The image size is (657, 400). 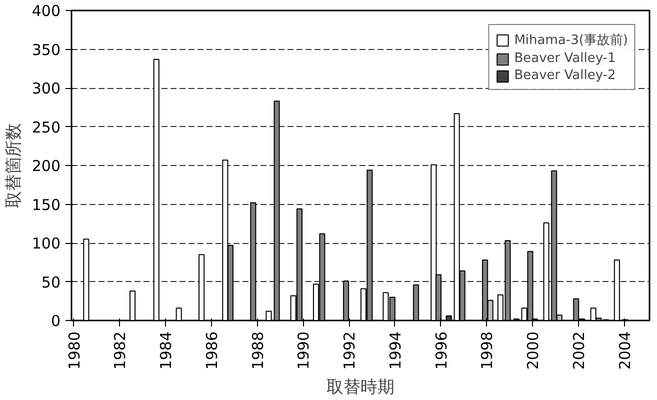 I want to click on x-tick-label: 2000, so click(x=533, y=350).